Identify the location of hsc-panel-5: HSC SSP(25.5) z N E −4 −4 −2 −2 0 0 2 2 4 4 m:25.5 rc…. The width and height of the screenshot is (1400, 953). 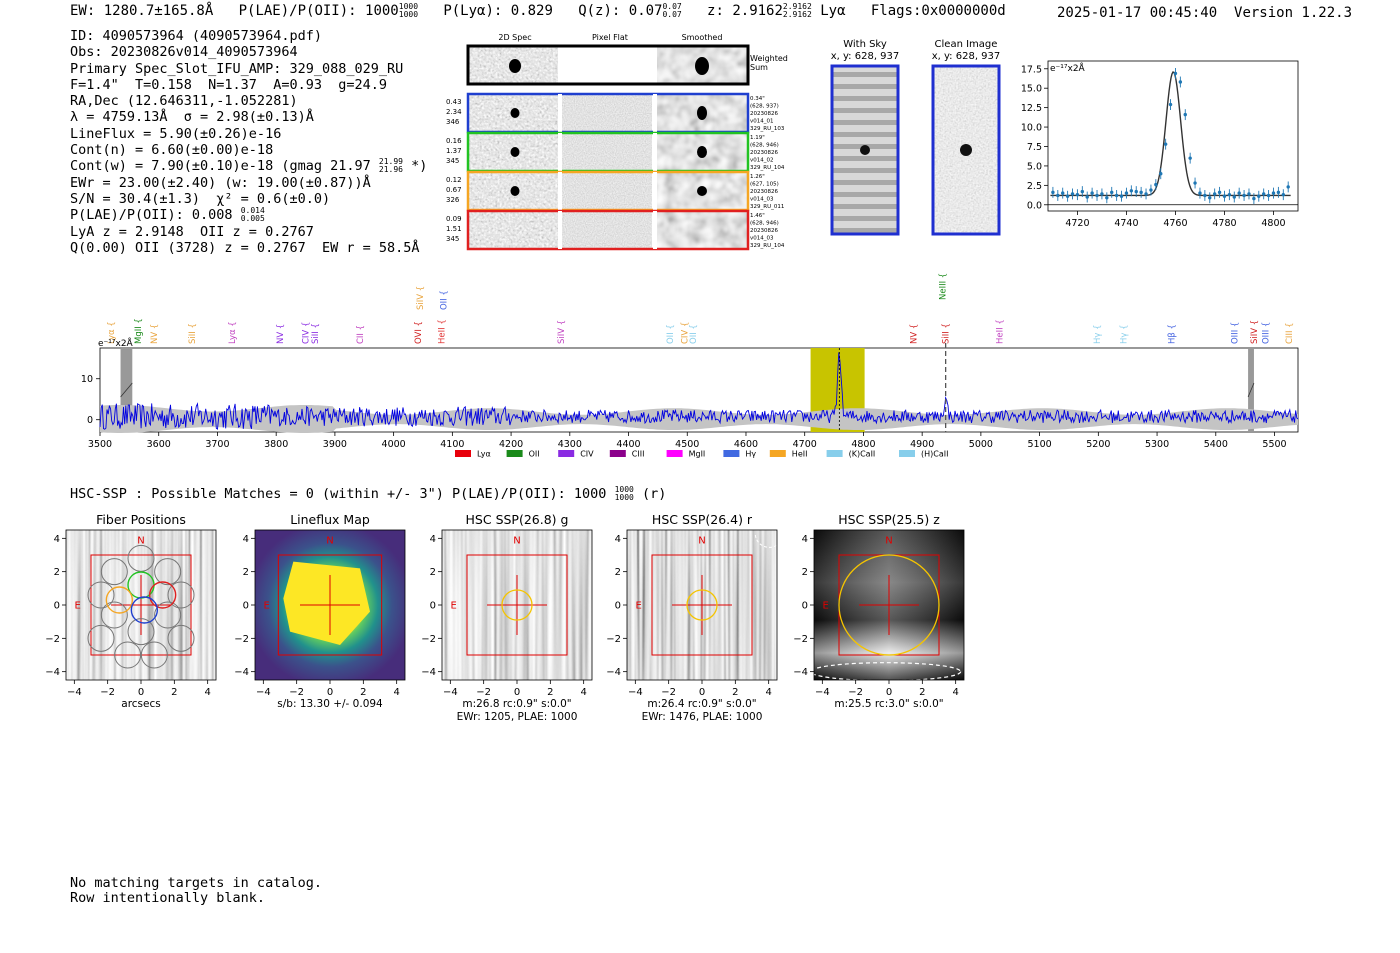
(879, 611).